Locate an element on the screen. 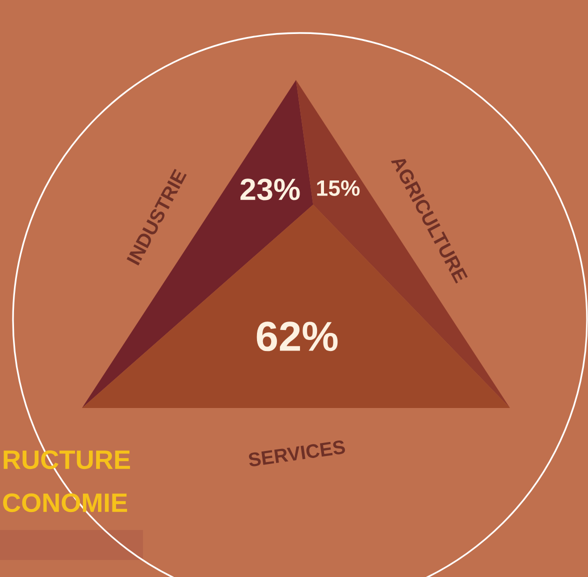  data-label: 62% is located at coordinates (297, 337).